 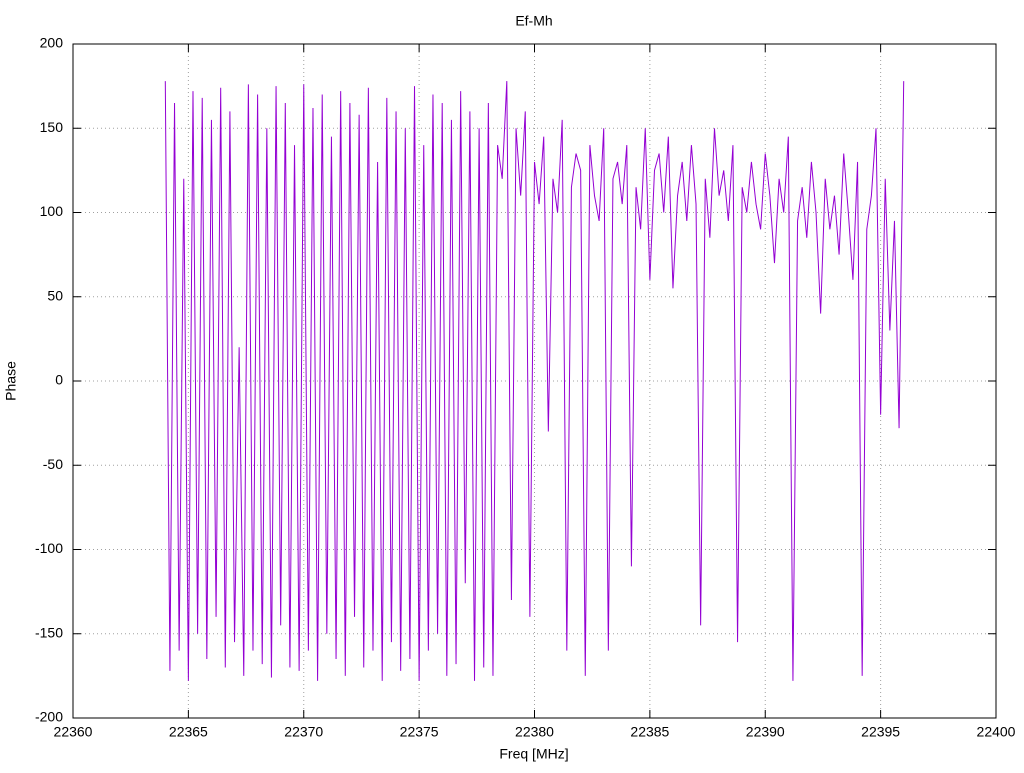 I want to click on x-tick-label: 22395, so click(x=880, y=732).